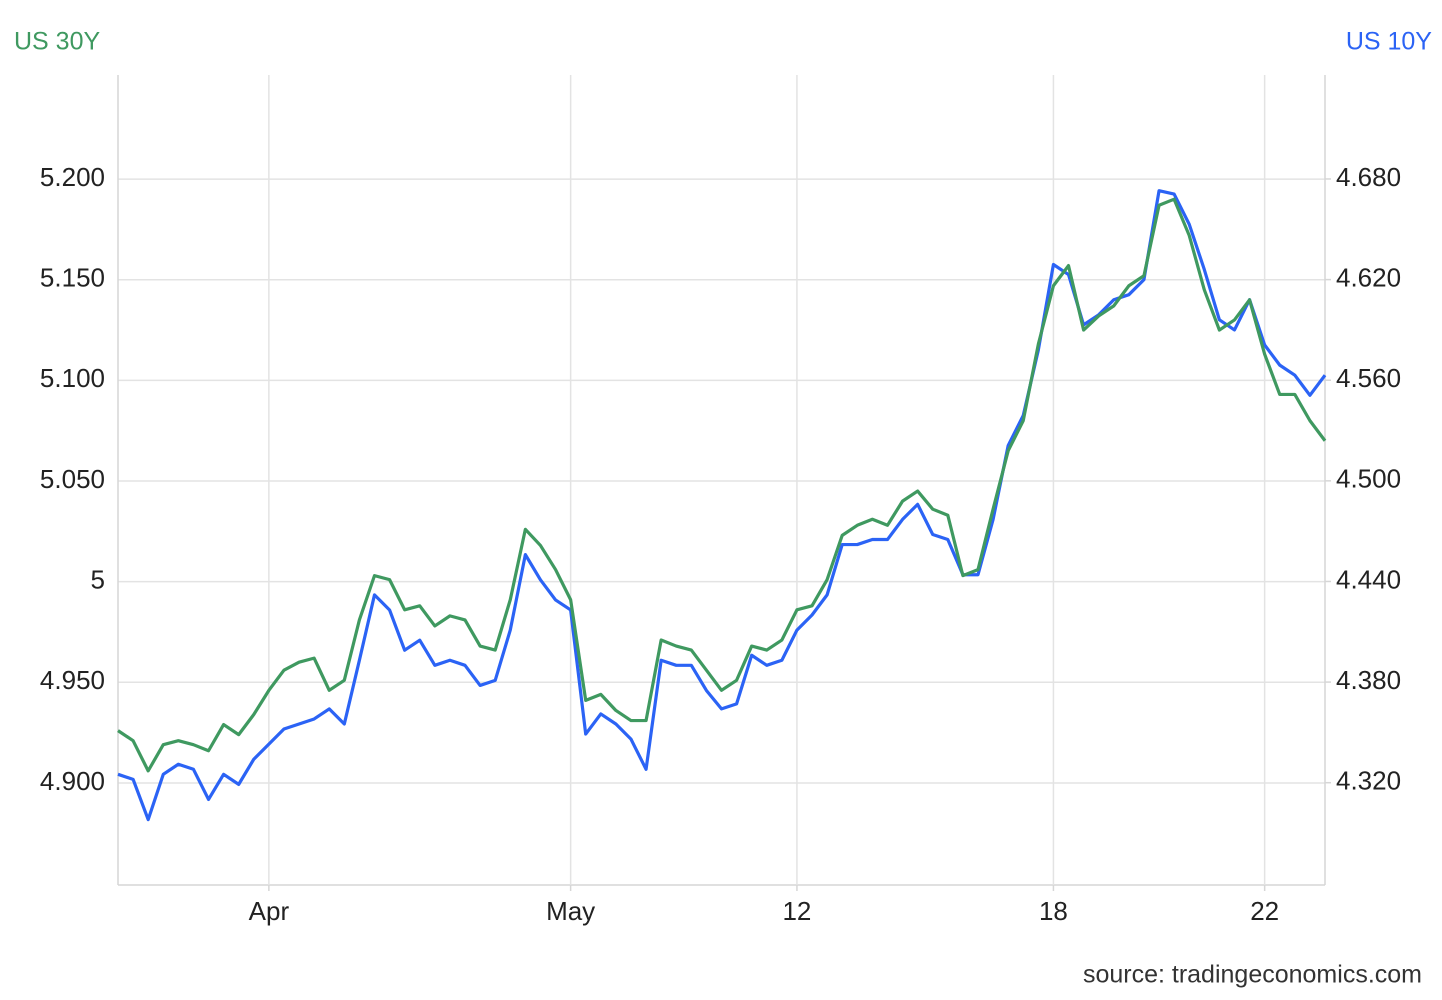 This screenshot has width=1442, height=1000. Describe the element at coordinates (98, 580) in the screenshot. I see `y-tick-label: 5` at that location.